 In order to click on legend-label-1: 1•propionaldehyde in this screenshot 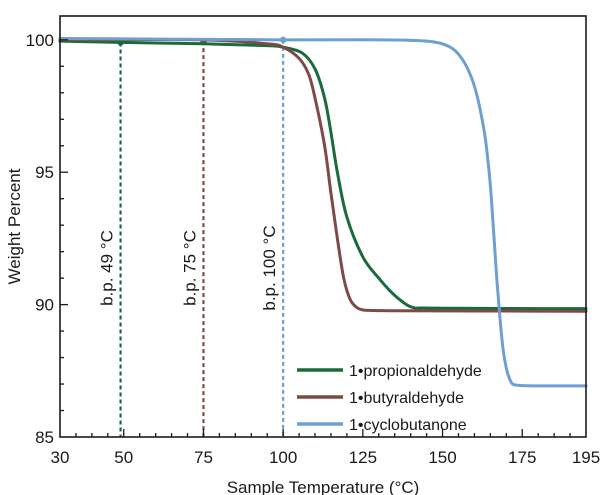, I will do `click(415, 371)`.